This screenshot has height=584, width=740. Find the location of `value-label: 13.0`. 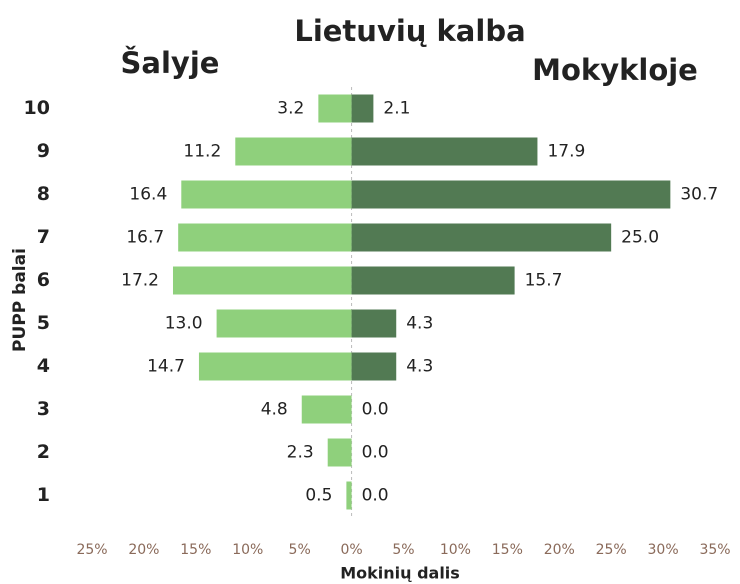

value-label: 13.0 is located at coordinates (184, 324).